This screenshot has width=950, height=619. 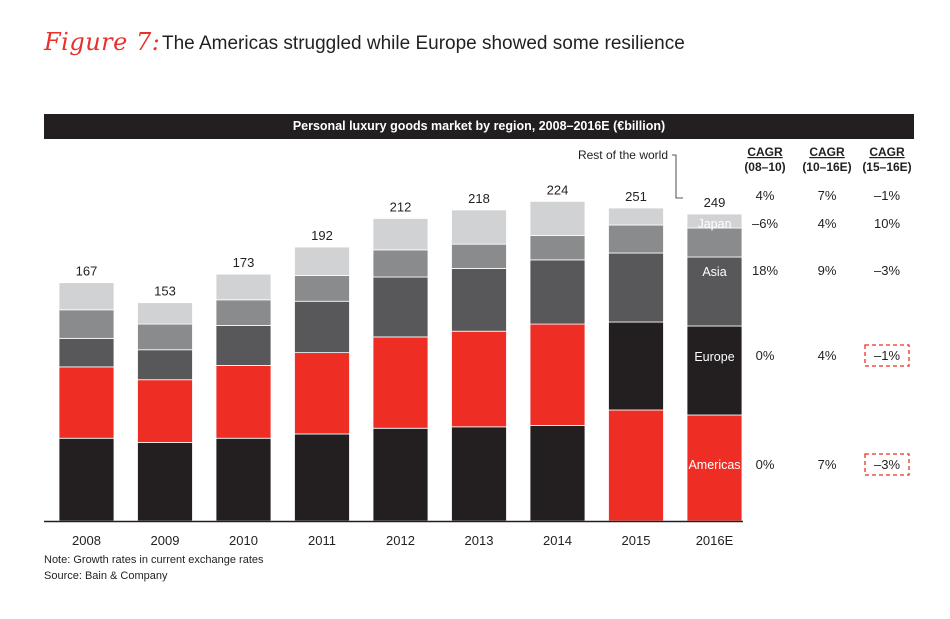 I want to click on bar-segment-americas-2014, so click(x=557, y=473).